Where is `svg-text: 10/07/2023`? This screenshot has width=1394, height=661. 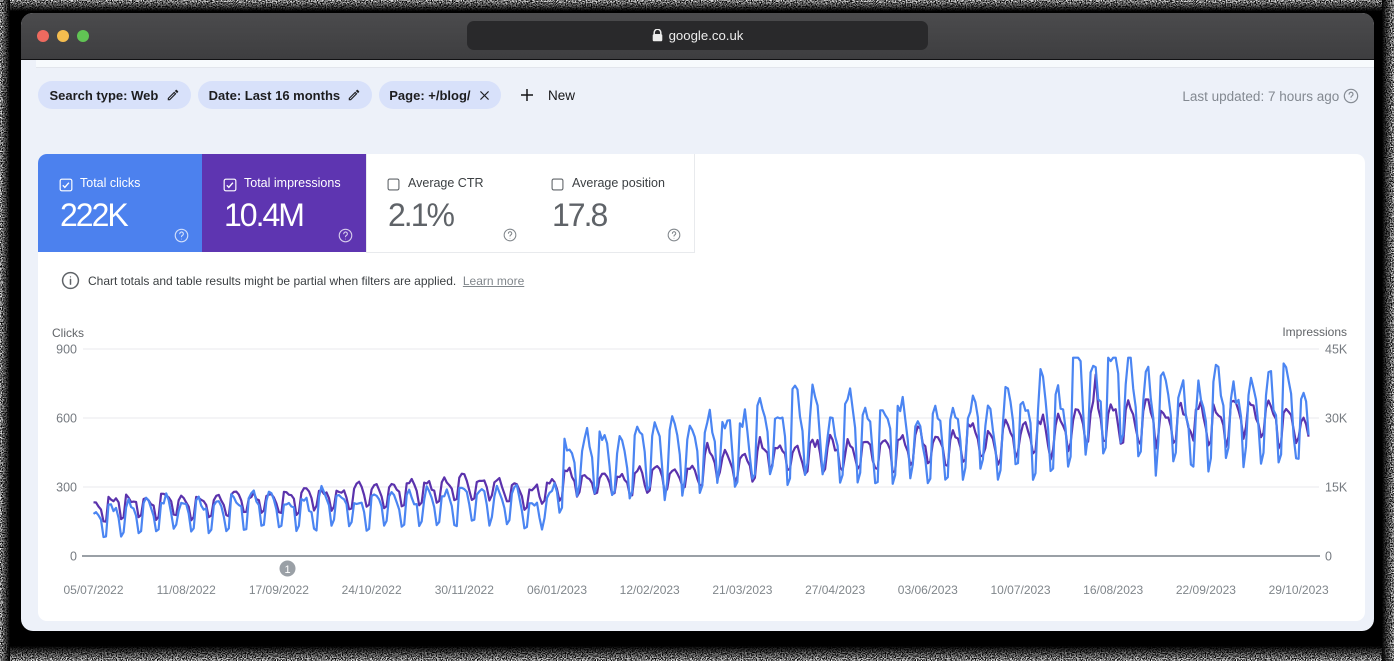
svg-text: 10/07/2023 is located at coordinates (1020, 590).